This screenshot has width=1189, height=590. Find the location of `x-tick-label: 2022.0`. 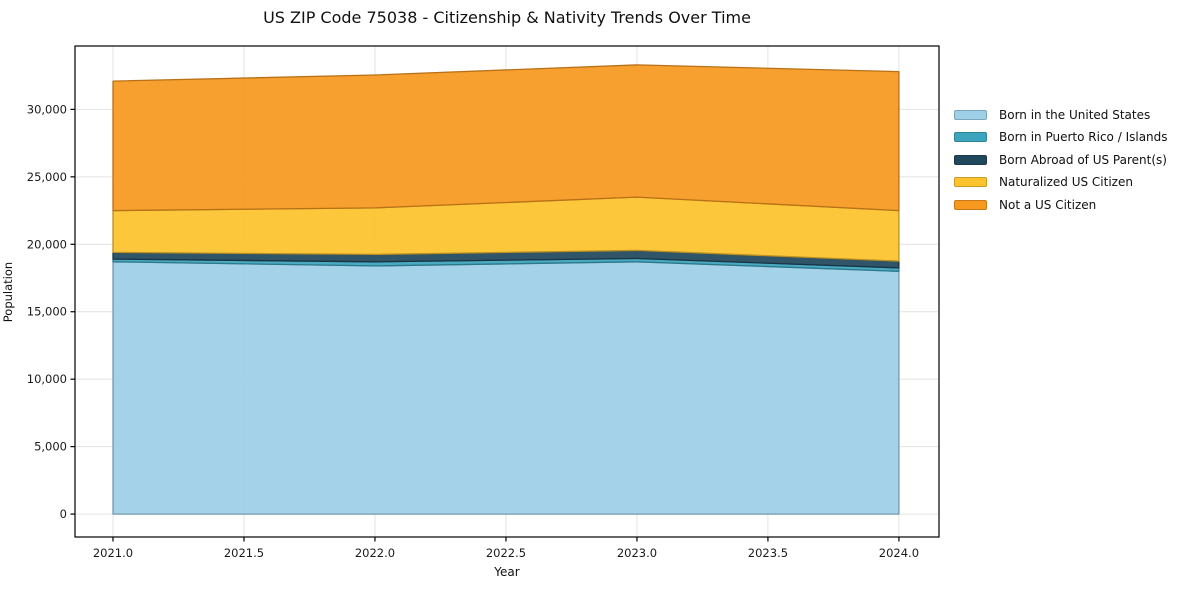

x-tick-label: 2022.0 is located at coordinates (375, 553).